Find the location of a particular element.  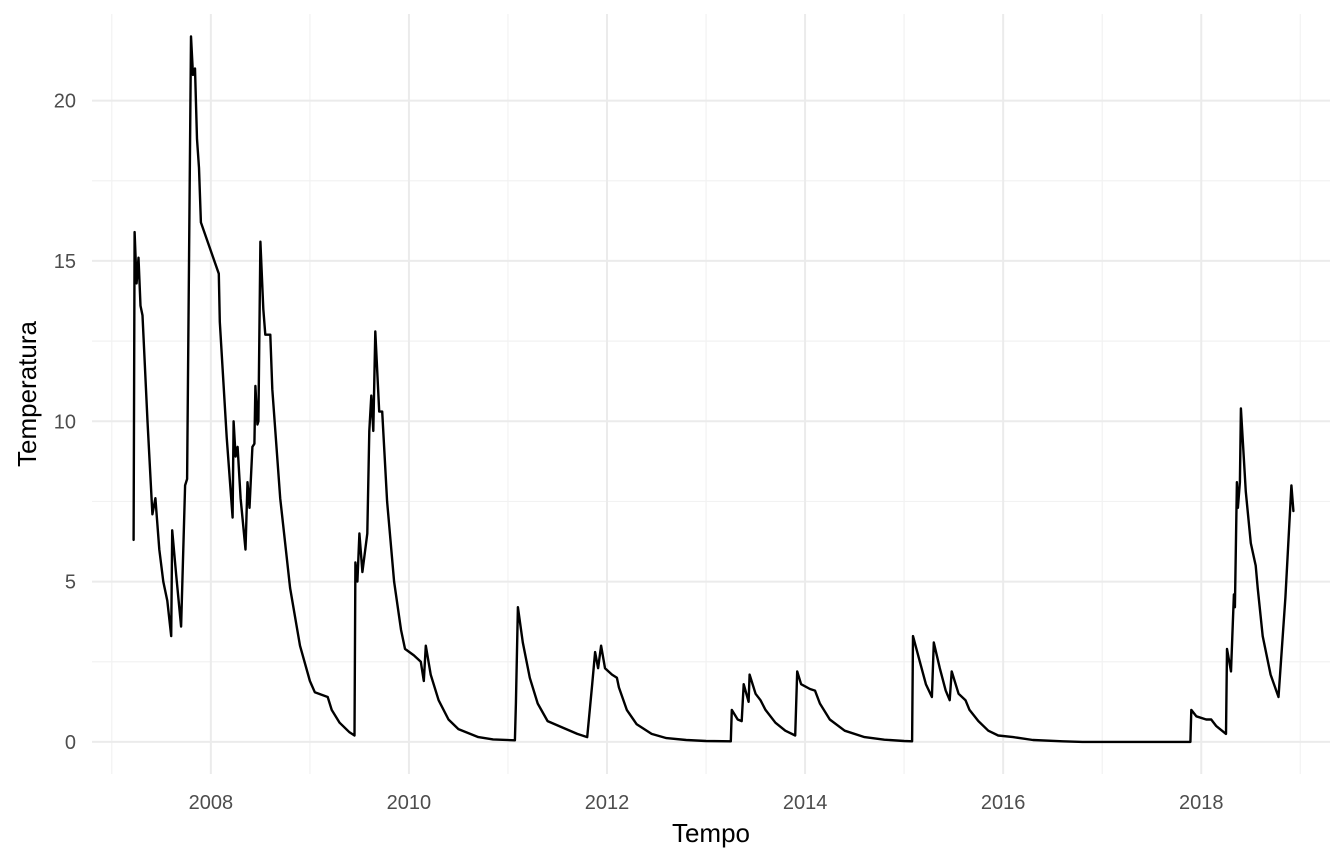

y-axis-title: Temperatura is located at coordinates (27, 393).